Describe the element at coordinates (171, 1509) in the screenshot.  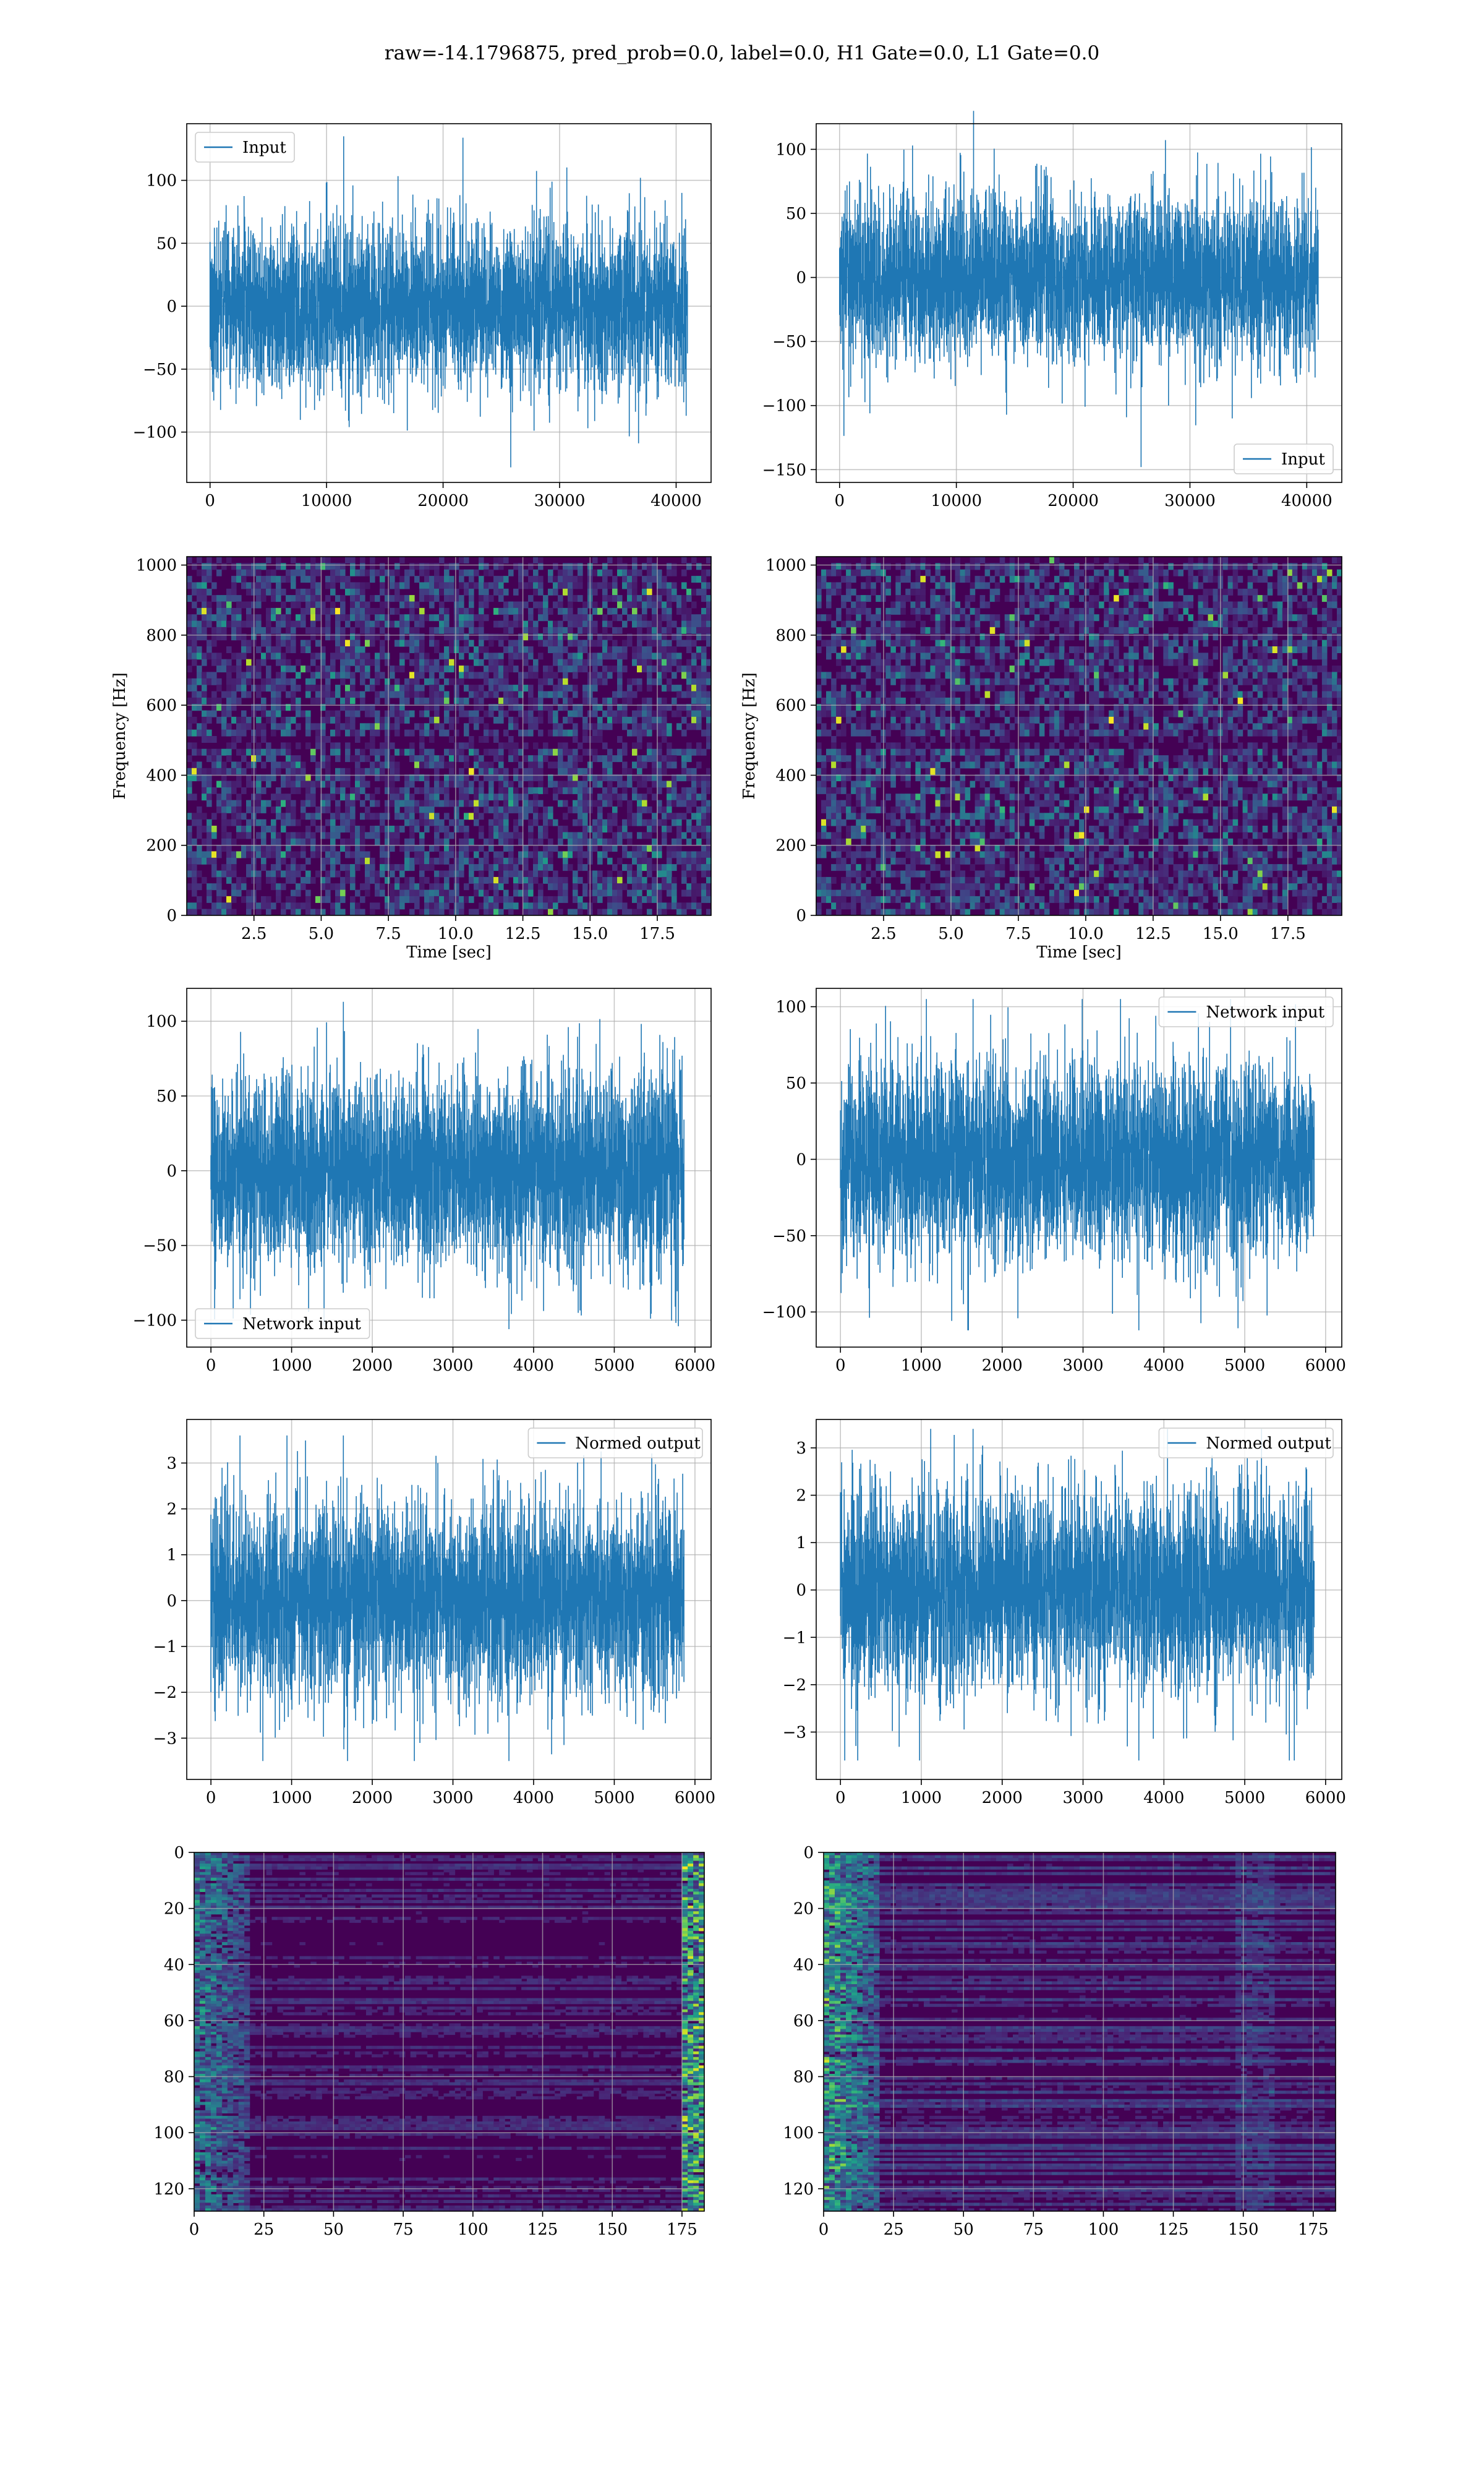
I see `y-tick-label: 2` at that location.